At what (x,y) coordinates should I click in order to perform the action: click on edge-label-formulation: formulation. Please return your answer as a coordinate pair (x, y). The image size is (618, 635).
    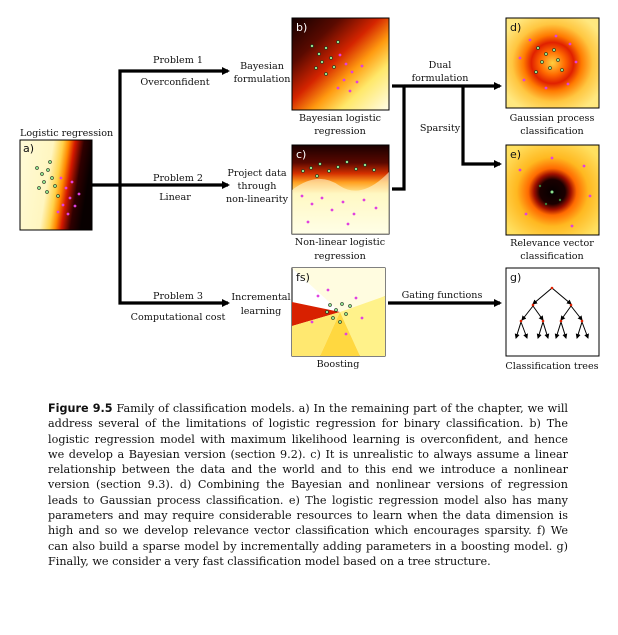
    Looking at the image, I should click on (440, 78).